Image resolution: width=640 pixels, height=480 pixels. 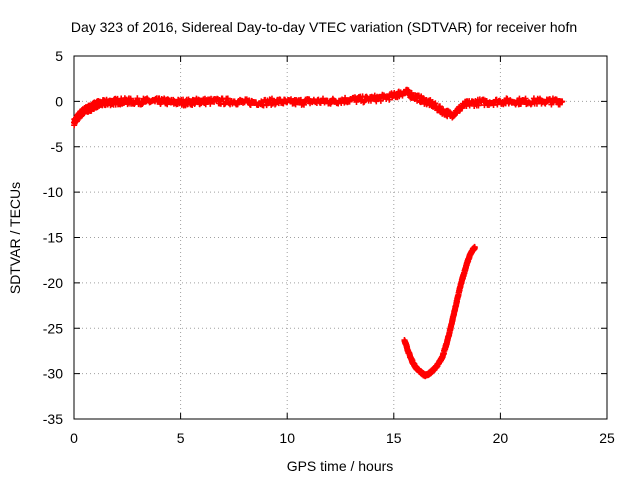 What do you see at coordinates (318, 107) in the screenshot?
I see `series-main` at bounding box center [318, 107].